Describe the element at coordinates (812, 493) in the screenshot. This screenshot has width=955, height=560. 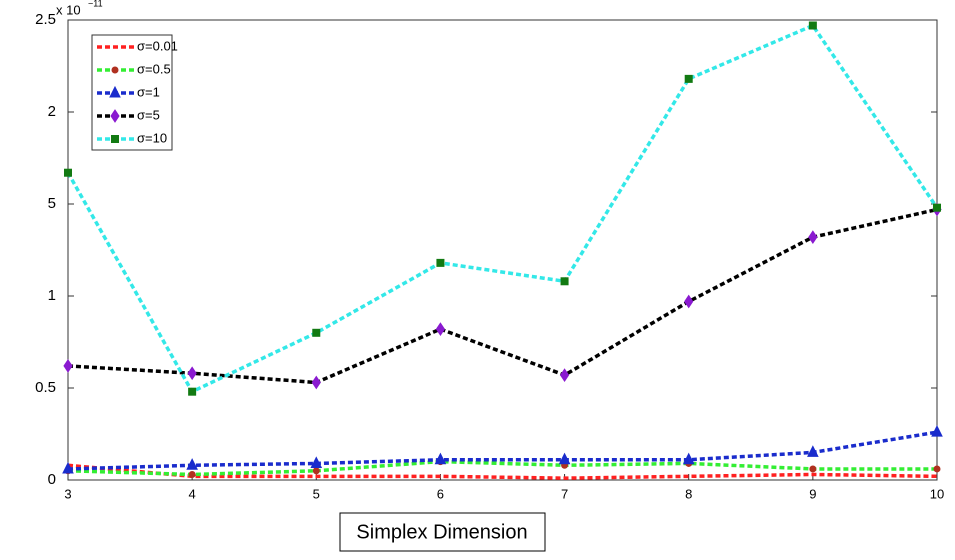
I see `x-tick-label: 9` at that location.